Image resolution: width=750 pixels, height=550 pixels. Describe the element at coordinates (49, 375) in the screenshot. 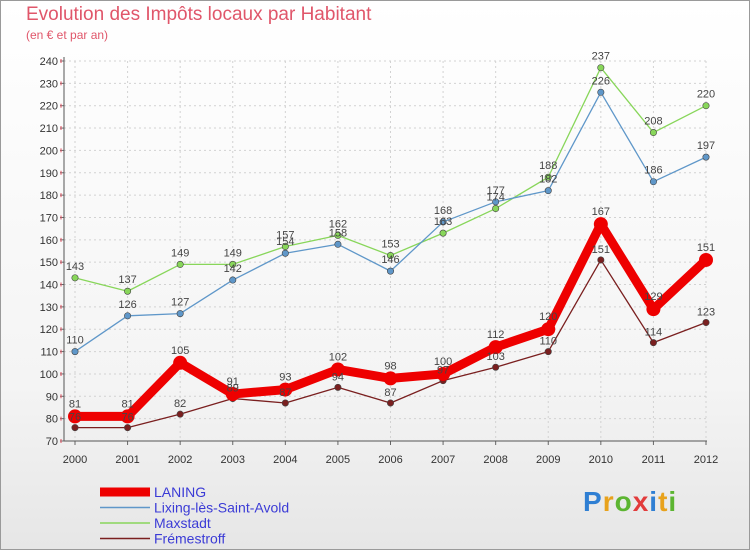

I see `y-tick-label-100: 100` at that location.